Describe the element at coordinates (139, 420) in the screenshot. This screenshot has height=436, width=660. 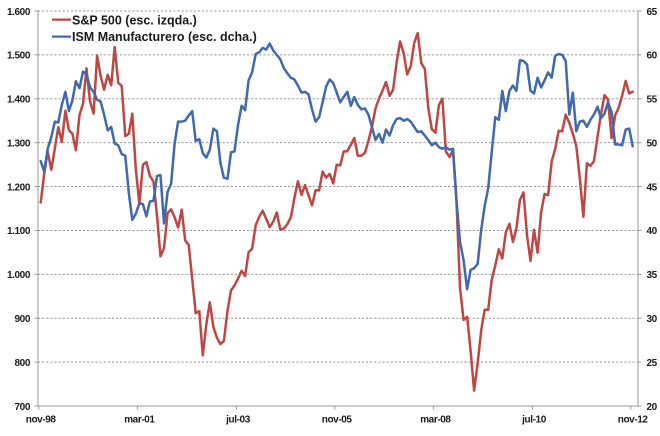
I see `svg-text: mar-01` at that location.